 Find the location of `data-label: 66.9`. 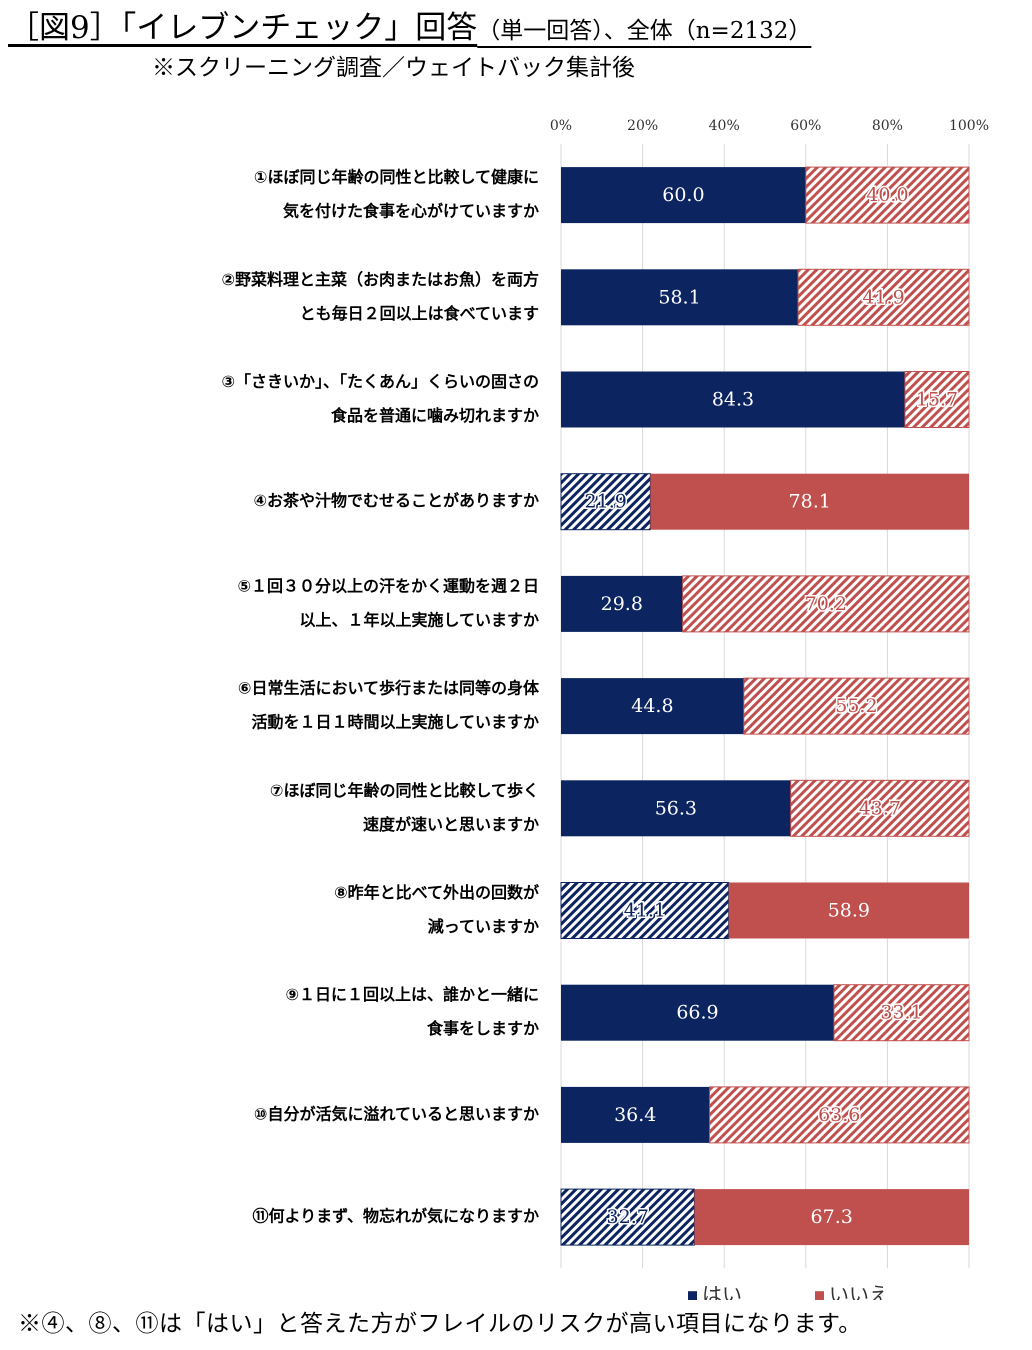

data-label: 66.9 is located at coordinates (697, 1013).